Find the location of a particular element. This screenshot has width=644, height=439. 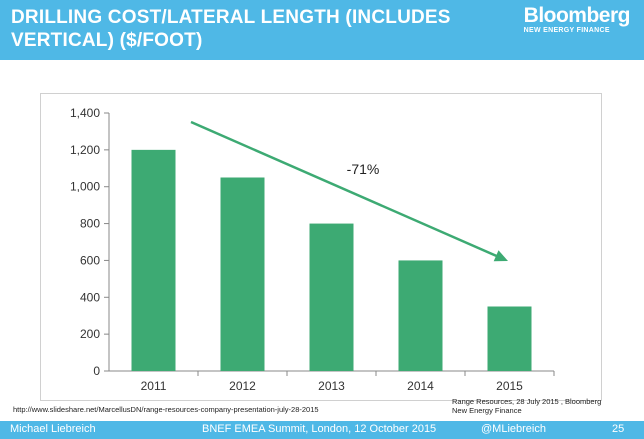

bar-2014 is located at coordinates (420, 315).